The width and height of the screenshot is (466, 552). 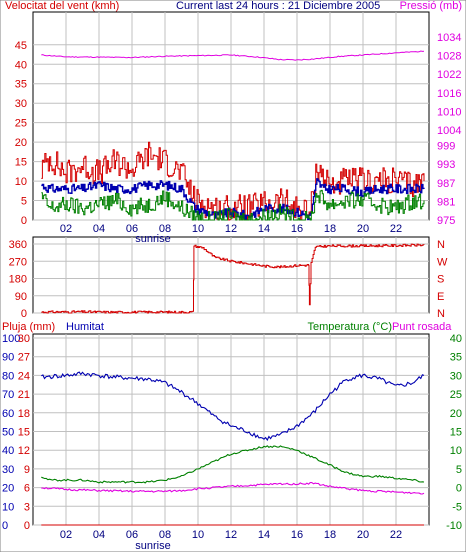 I want to click on temperature-tick-label: 15, so click(x=456, y=433).